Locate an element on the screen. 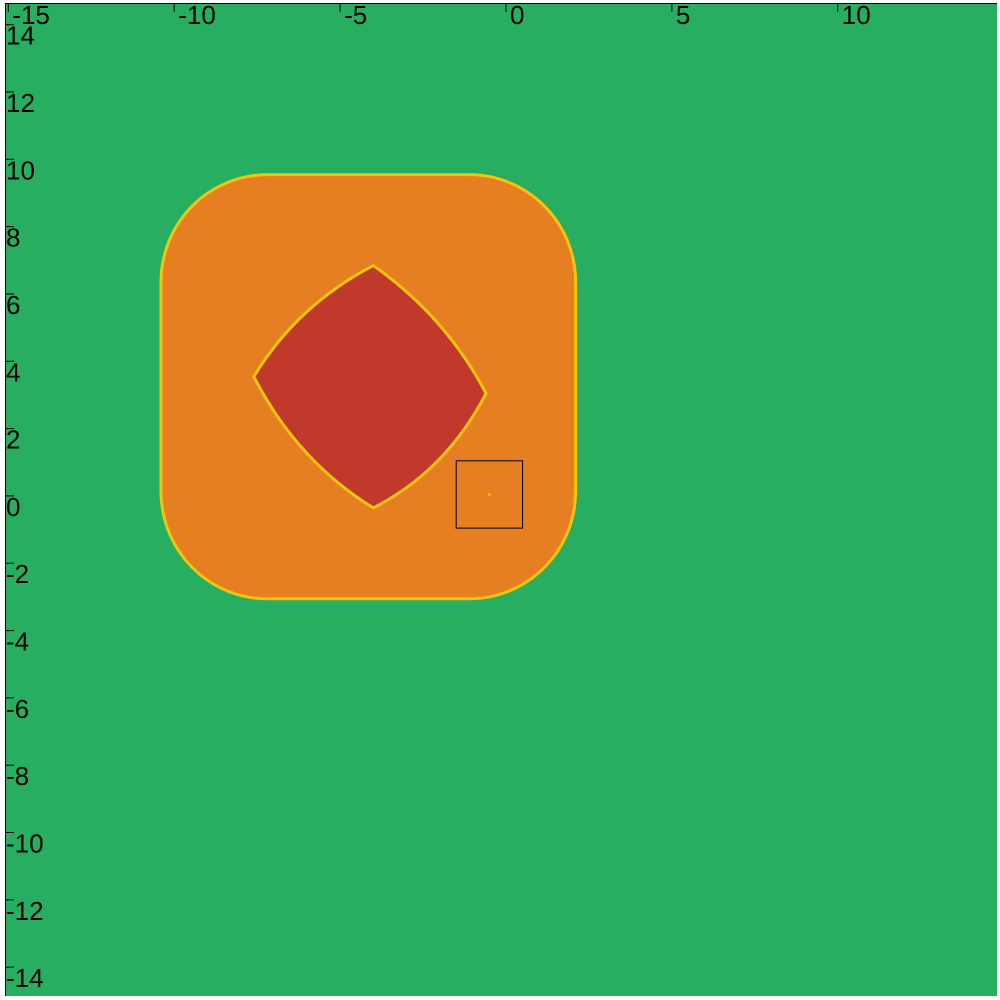  y-tick-label: -4 is located at coordinates (17, 642).